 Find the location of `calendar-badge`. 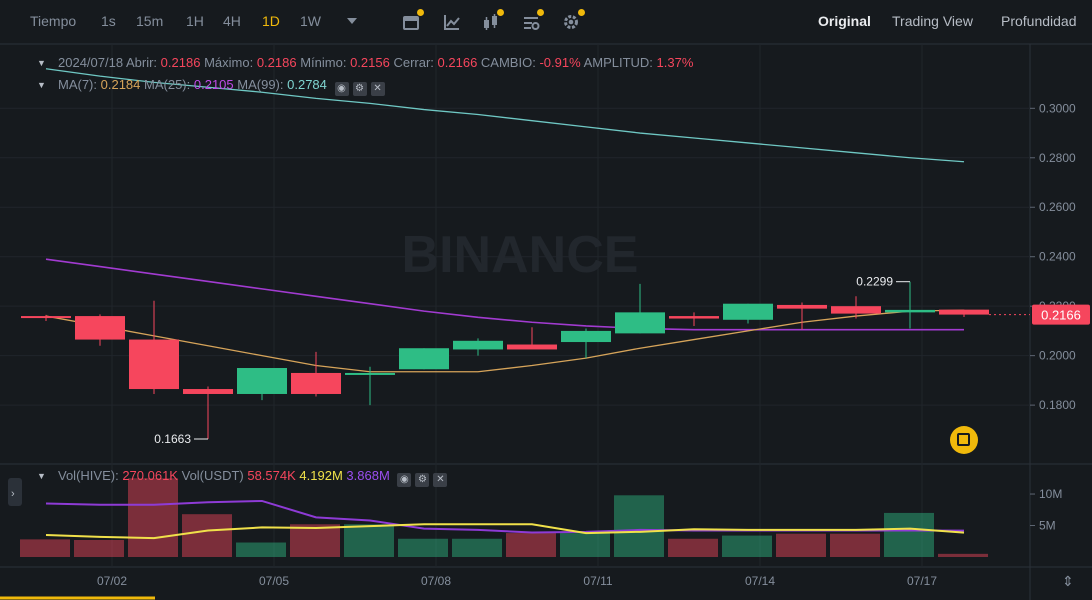

calendar-badge is located at coordinates (420, 12).